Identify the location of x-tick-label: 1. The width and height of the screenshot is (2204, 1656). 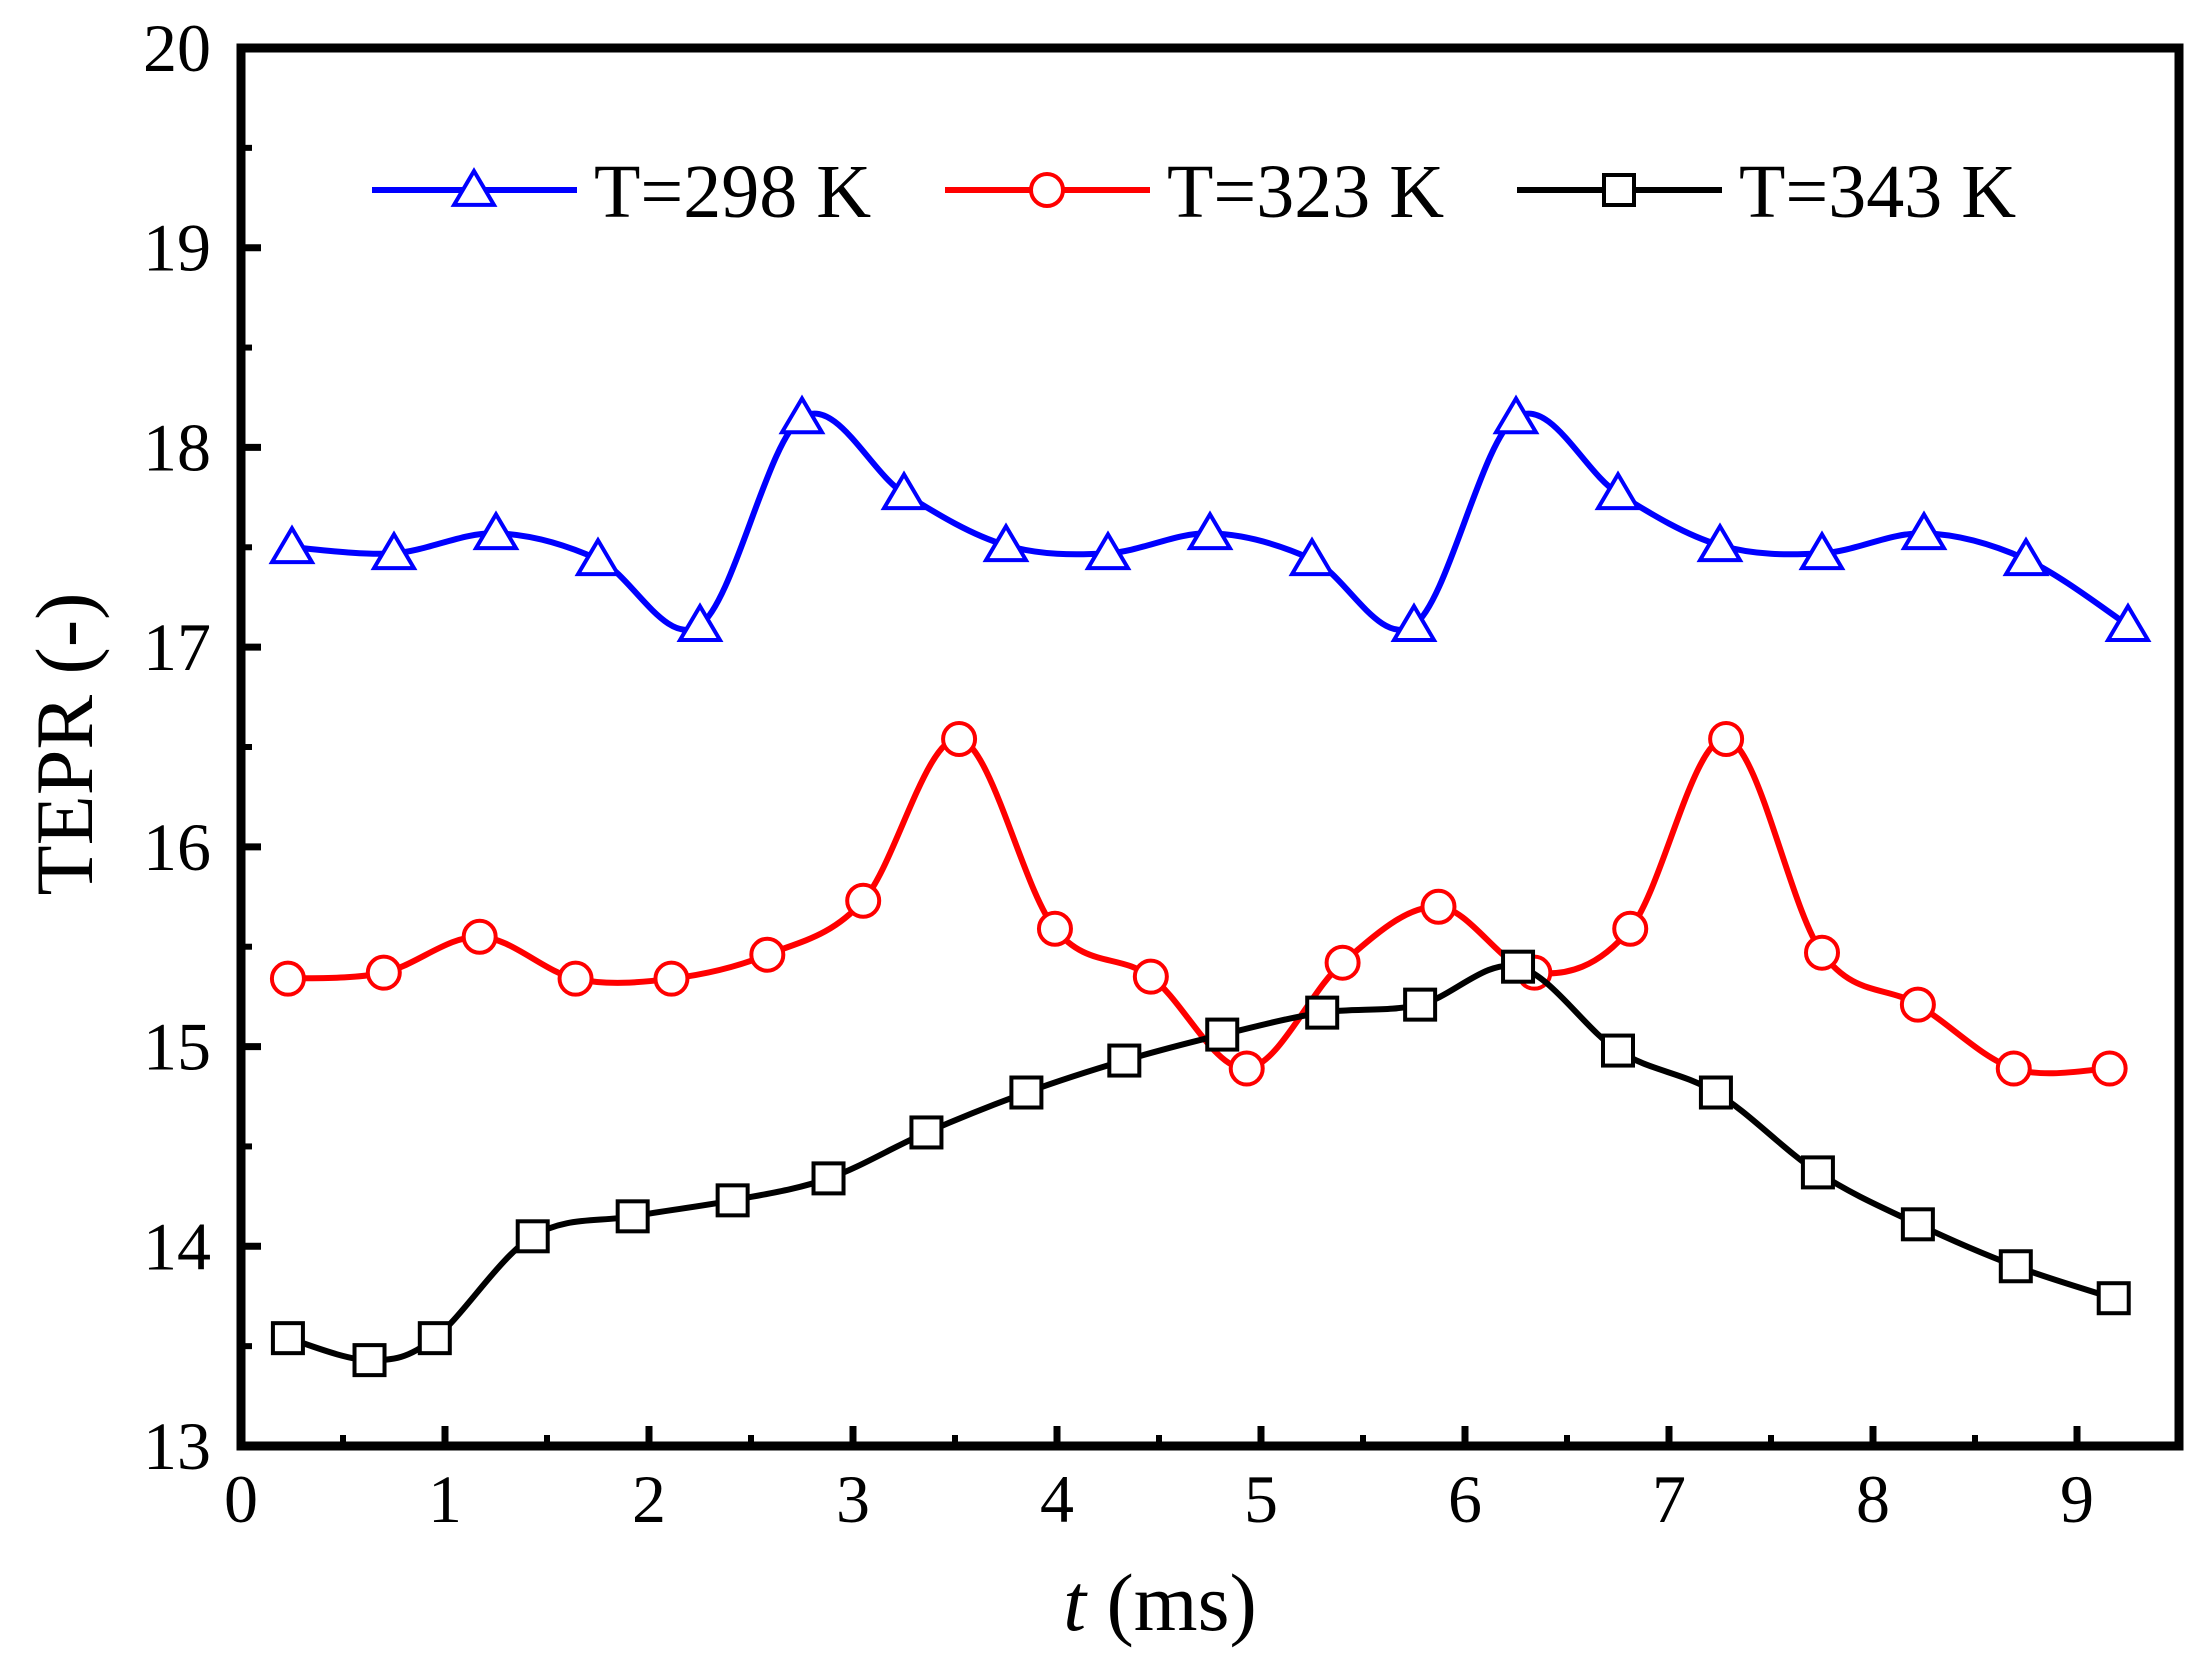
(445, 1499).